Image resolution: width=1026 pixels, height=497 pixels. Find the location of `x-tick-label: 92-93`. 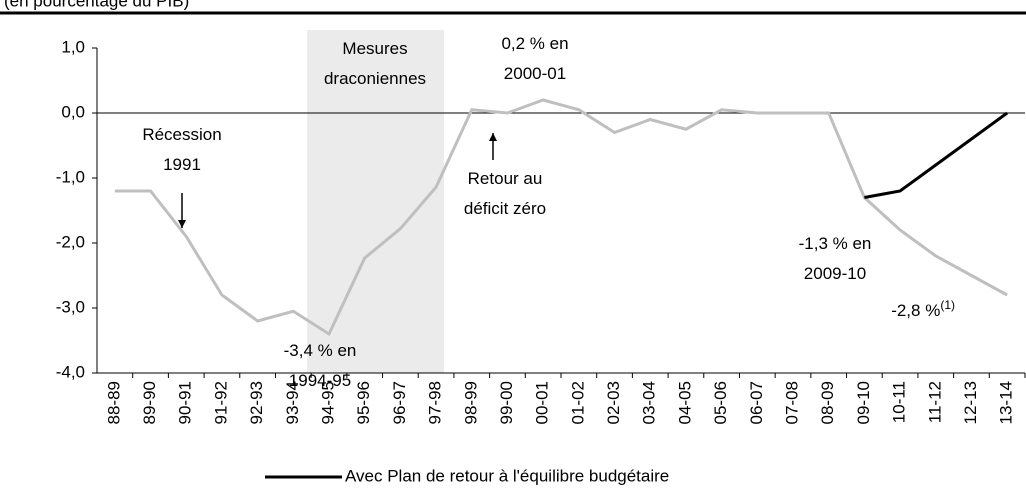

x-tick-label: 92-93 is located at coordinates (256, 402).